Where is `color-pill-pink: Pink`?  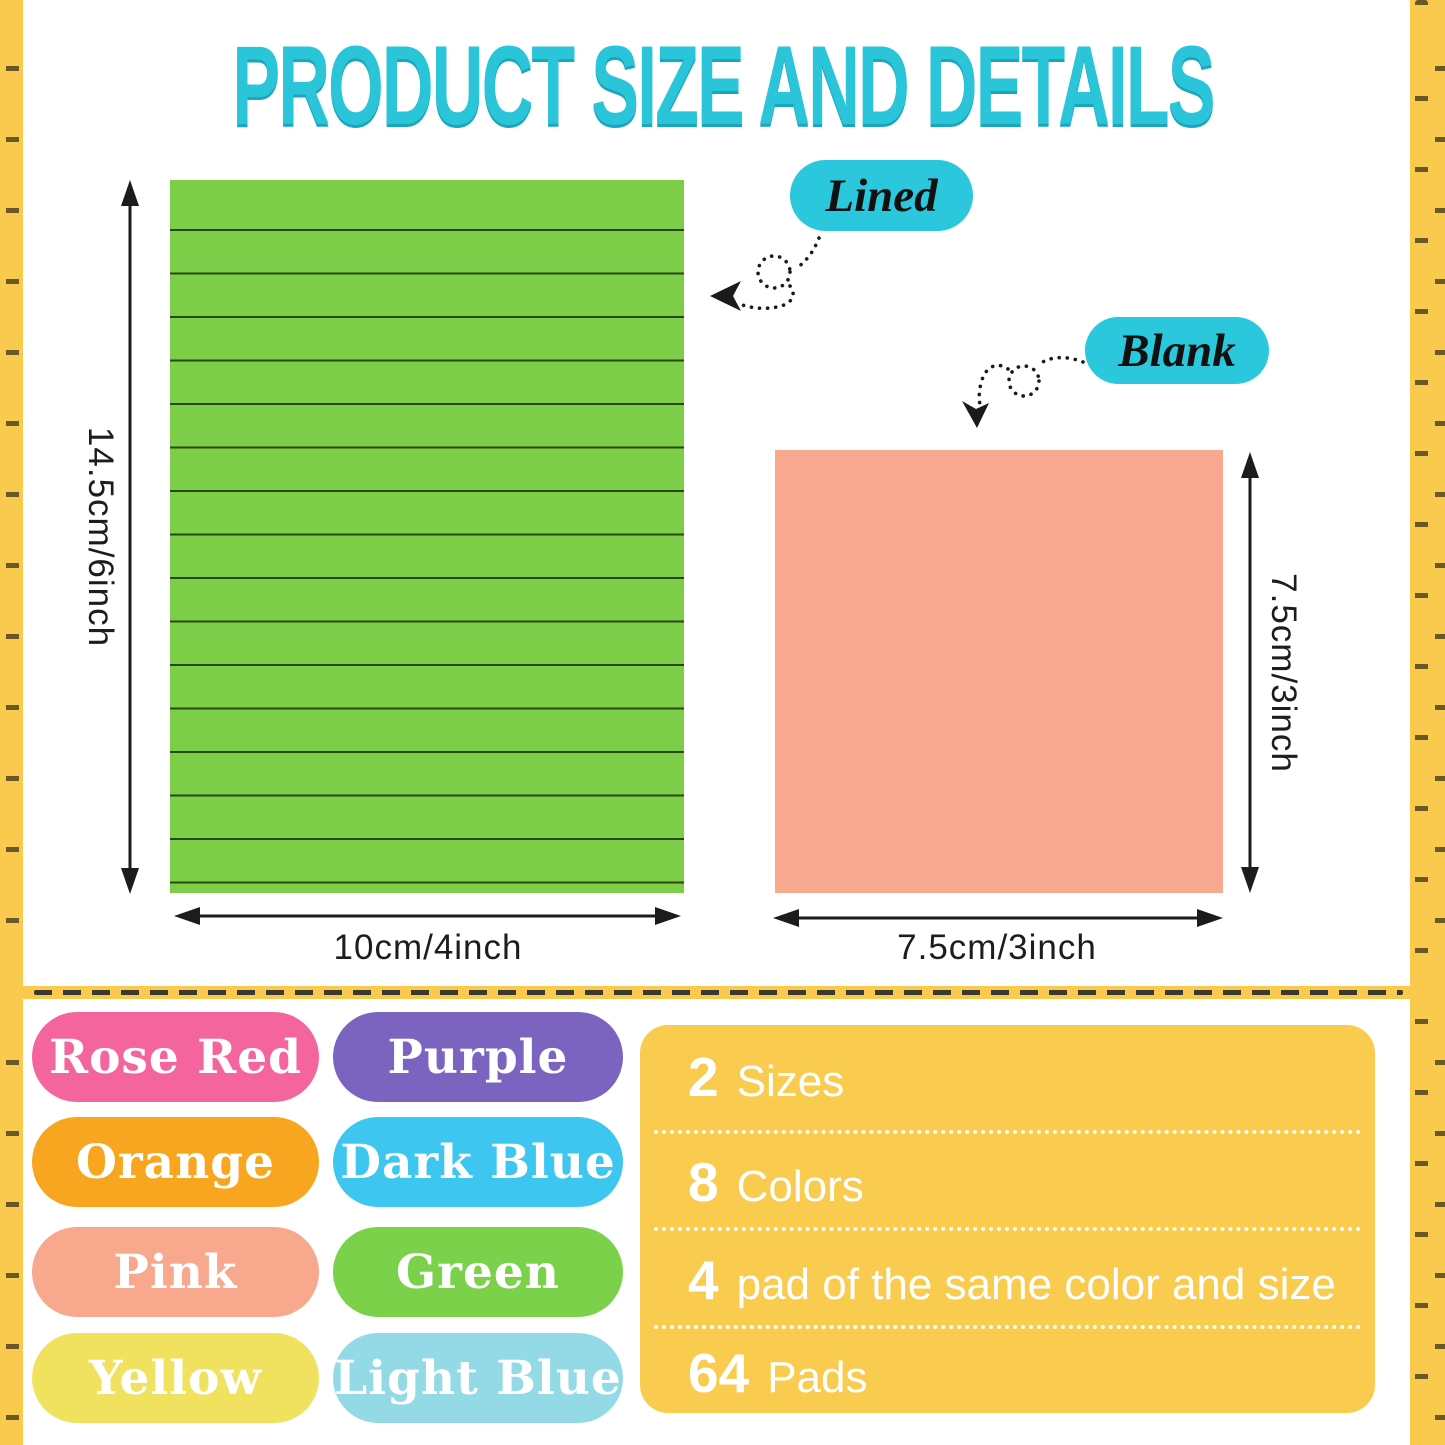
color-pill-pink: Pink is located at coordinates (175, 1272).